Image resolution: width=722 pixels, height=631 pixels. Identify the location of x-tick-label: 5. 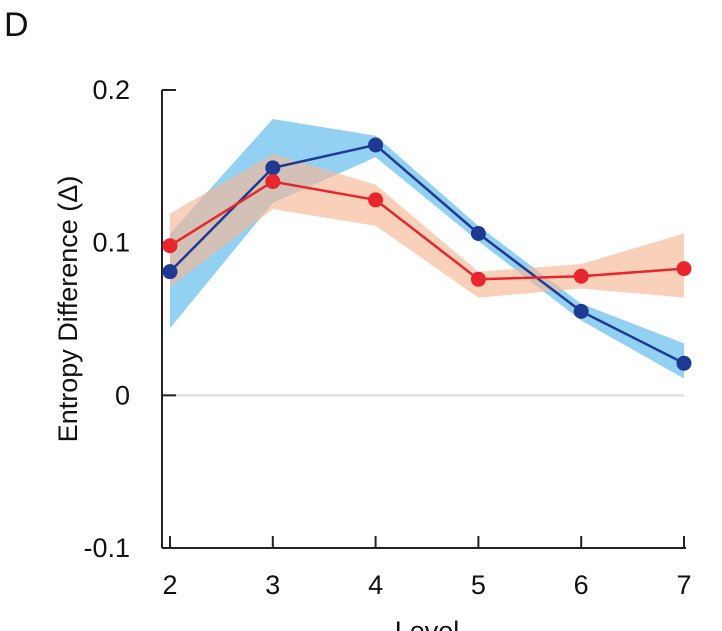
(478, 585).